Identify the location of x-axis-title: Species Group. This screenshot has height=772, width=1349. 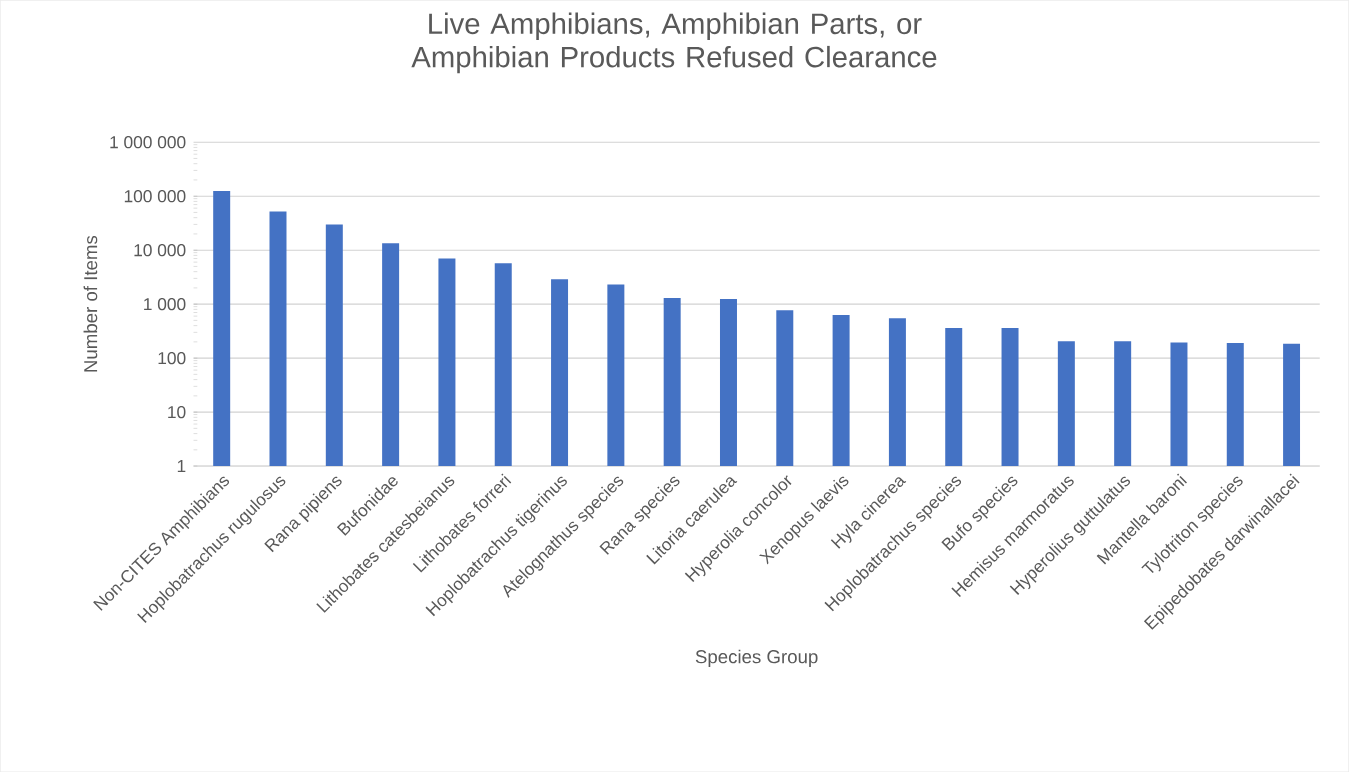
(756, 658).